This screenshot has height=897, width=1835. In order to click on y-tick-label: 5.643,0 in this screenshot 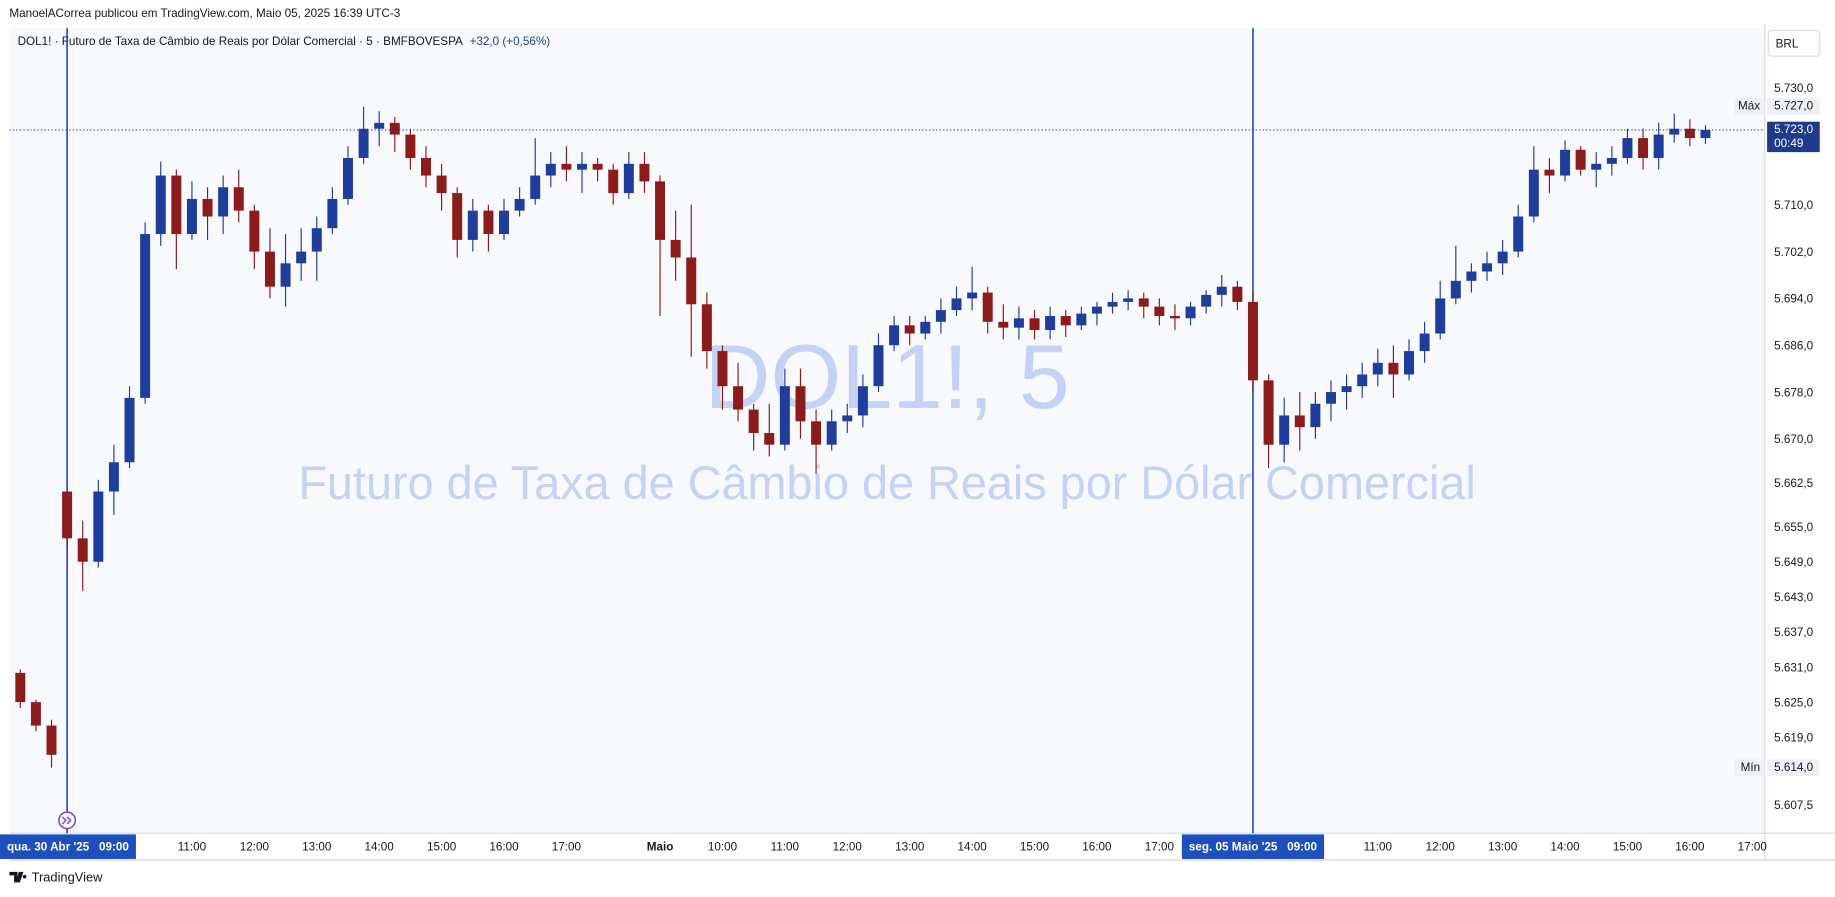, I will do `click(1793, 597)`.